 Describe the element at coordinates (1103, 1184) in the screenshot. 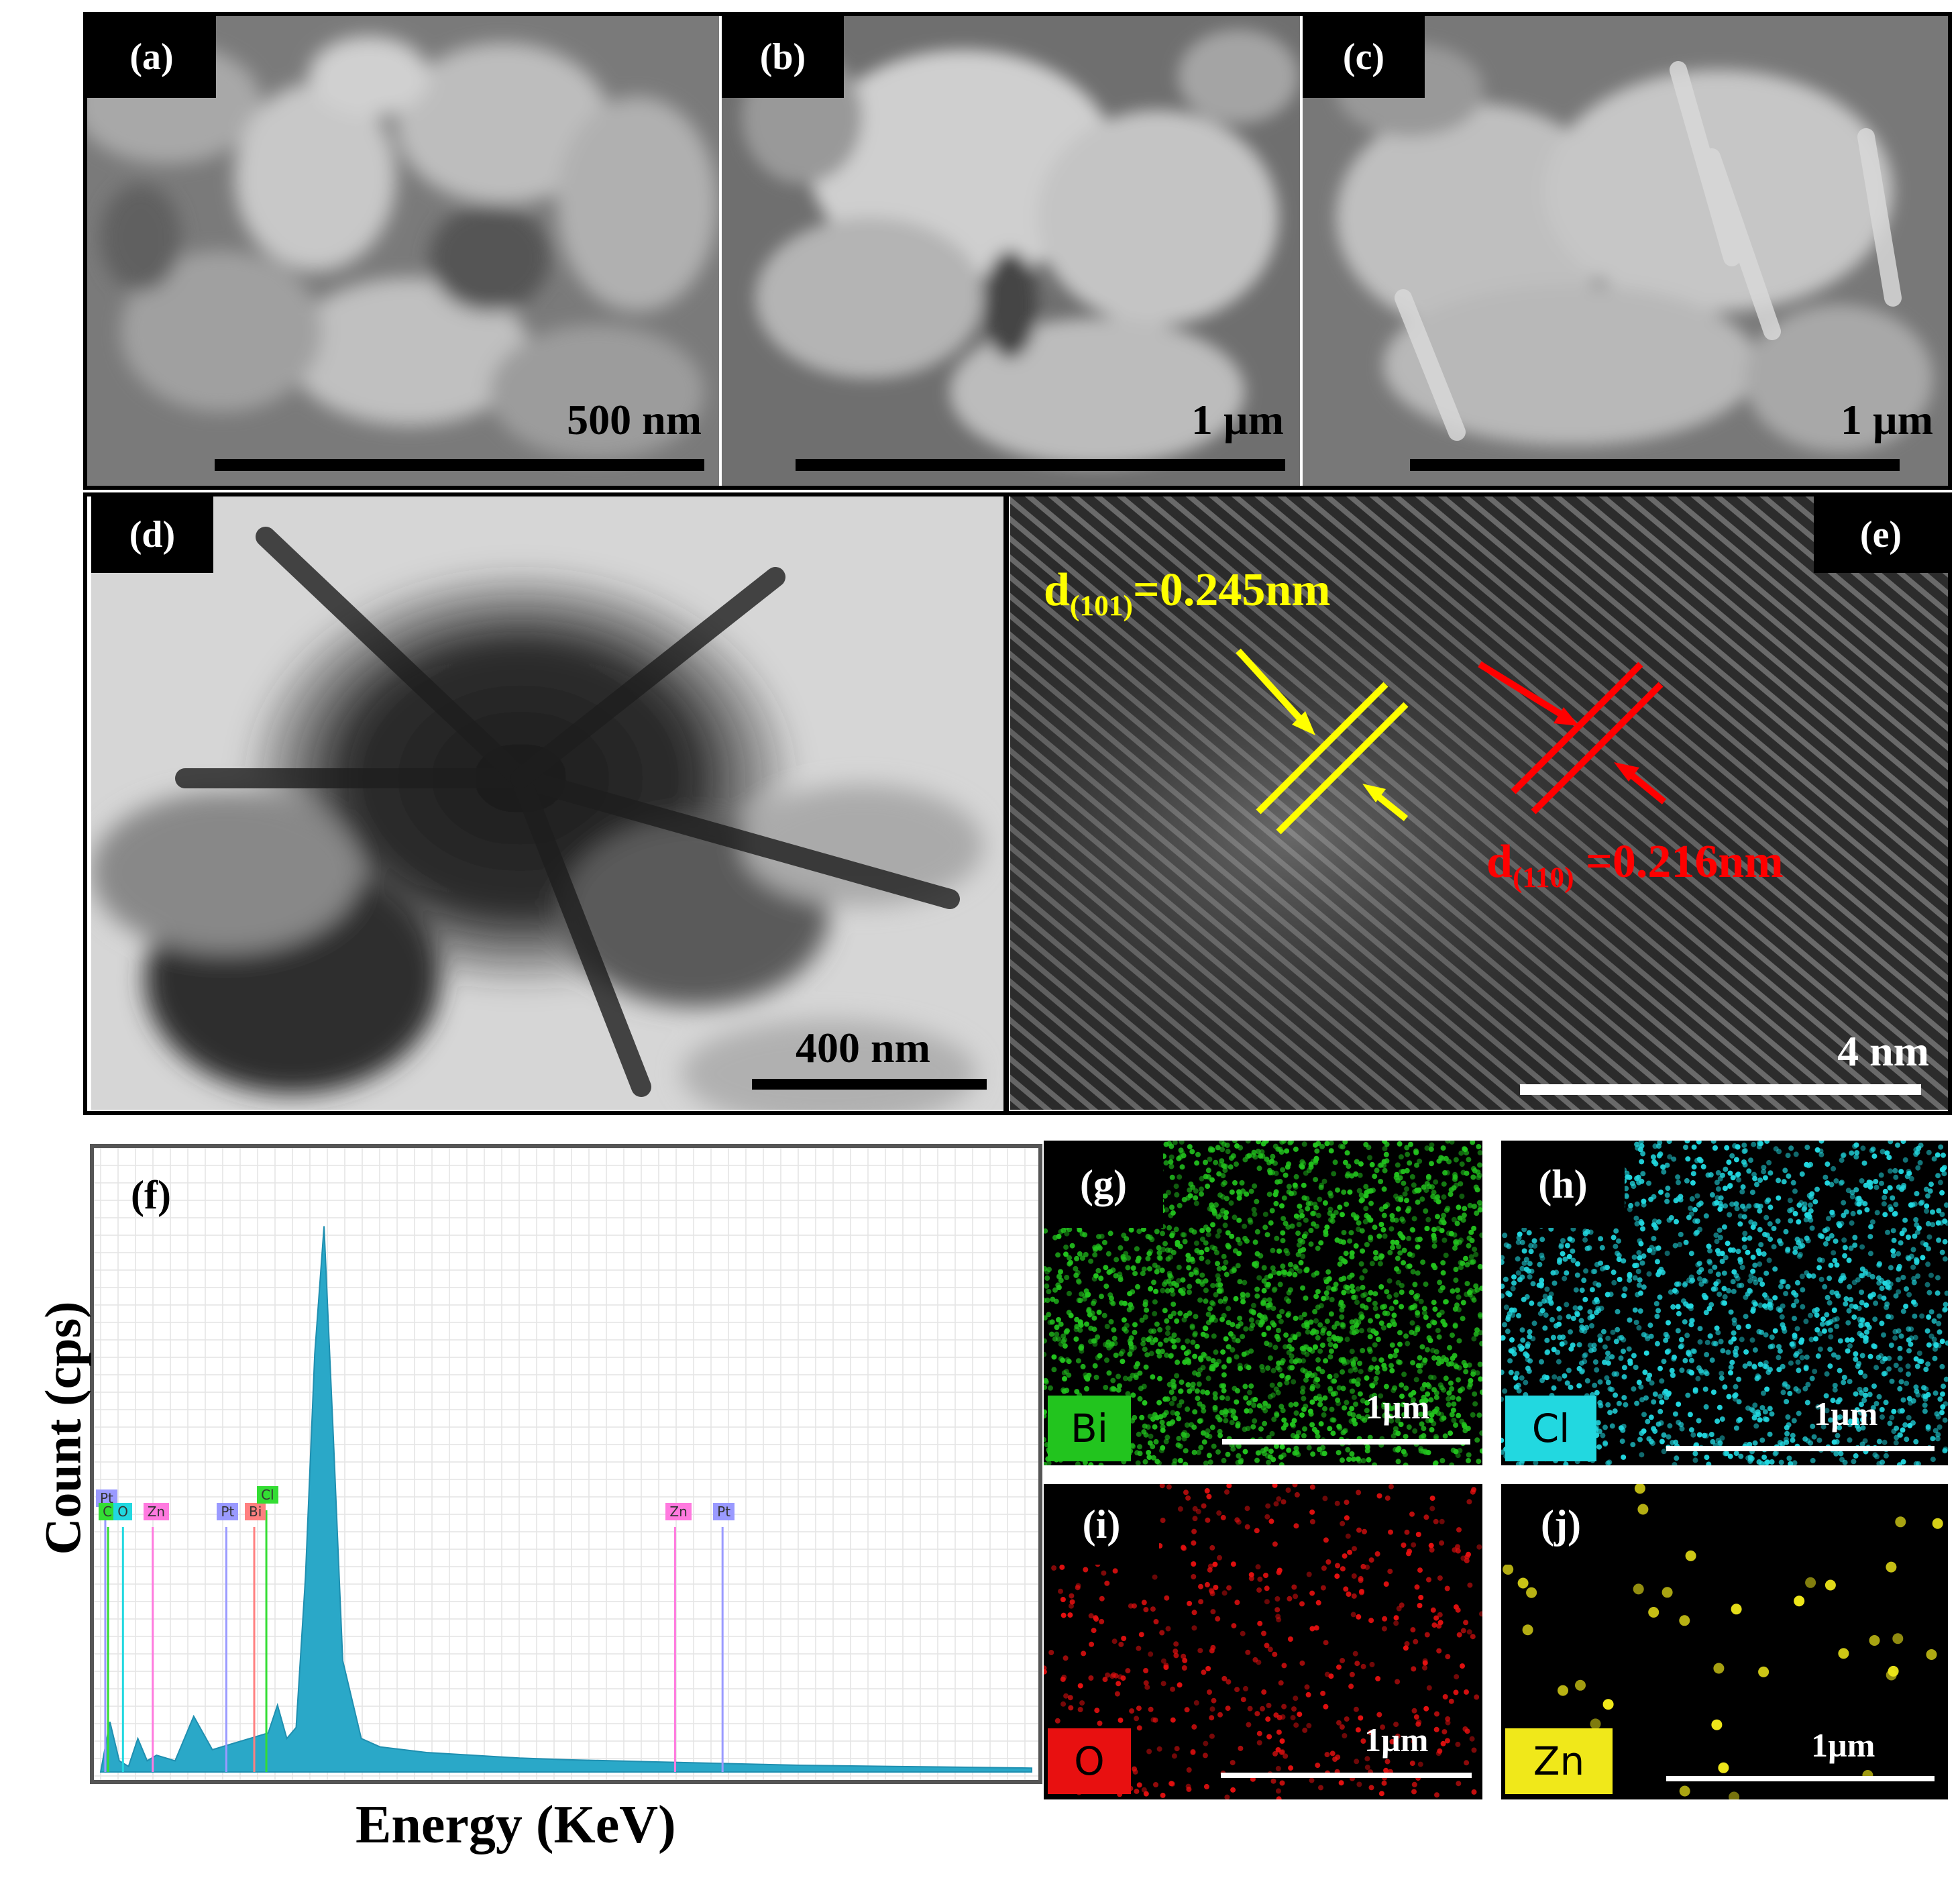

I see `panel-tag: (g)` at that location.